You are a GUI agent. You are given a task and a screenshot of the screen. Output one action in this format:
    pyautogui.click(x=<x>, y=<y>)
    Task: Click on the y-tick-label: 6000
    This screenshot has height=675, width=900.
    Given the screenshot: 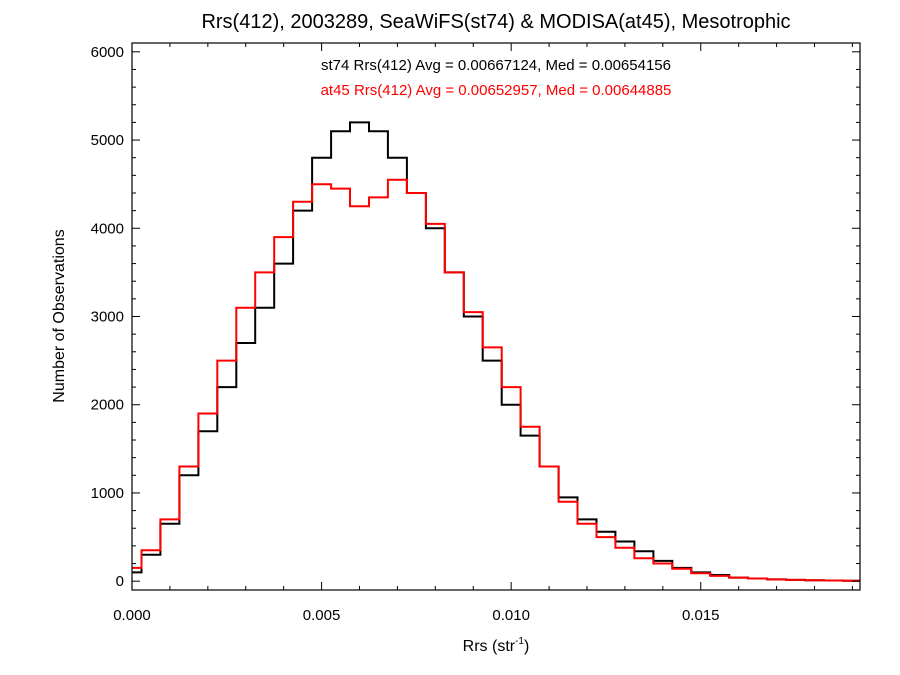 What is the action you would take?
    pyautogui.click(x=107, y=52)
    